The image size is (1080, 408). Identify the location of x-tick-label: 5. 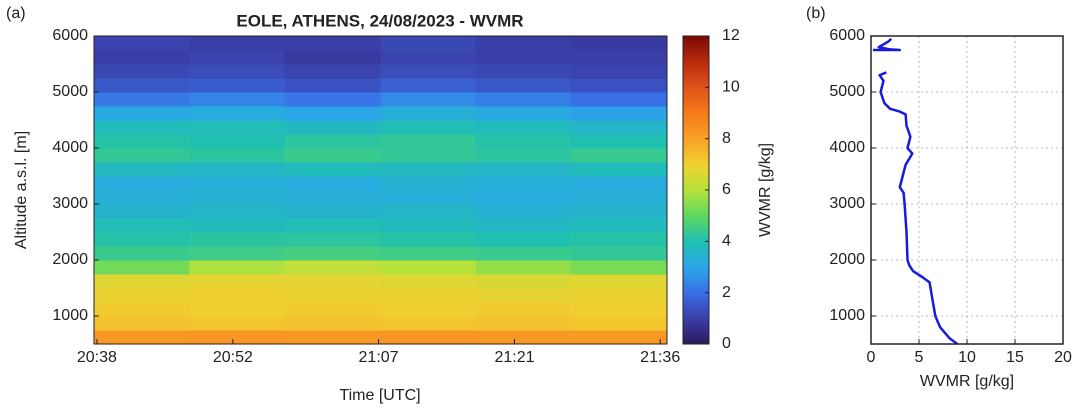
(919, 357).